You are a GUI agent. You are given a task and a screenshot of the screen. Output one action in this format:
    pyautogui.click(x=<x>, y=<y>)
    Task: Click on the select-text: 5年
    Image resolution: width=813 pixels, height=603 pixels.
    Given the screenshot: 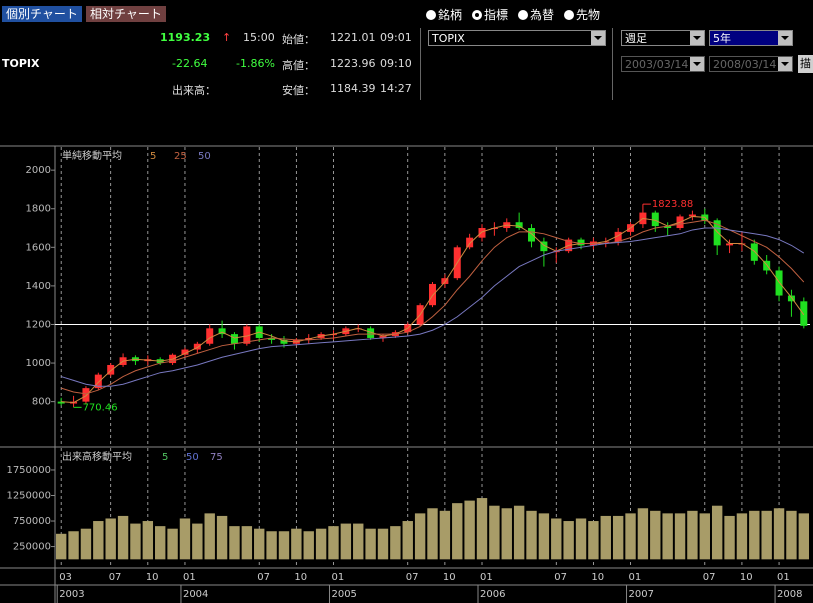 What is the action you would take?
    pyautogui.click(x=722, y=38)
    